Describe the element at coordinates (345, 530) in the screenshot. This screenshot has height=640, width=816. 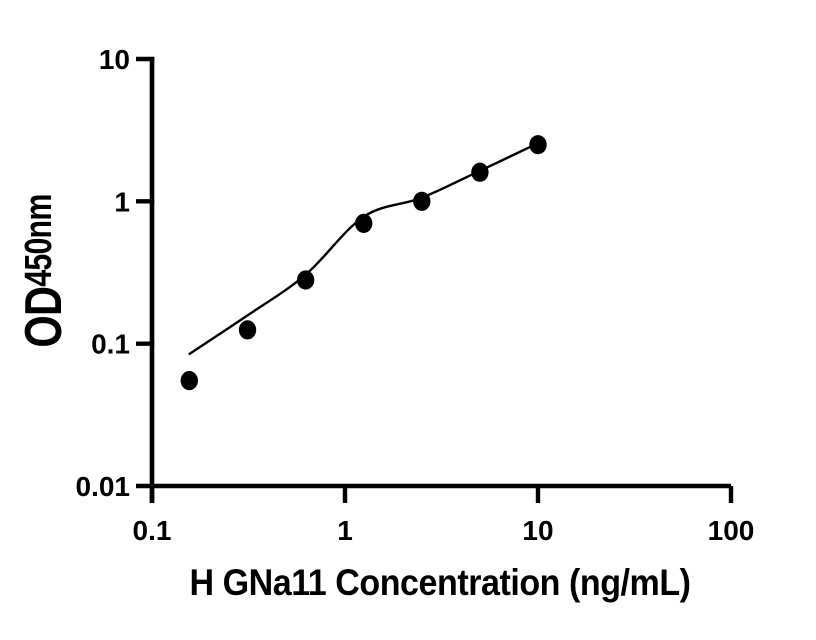
I see `x-tick-label-1: 1` at that location.